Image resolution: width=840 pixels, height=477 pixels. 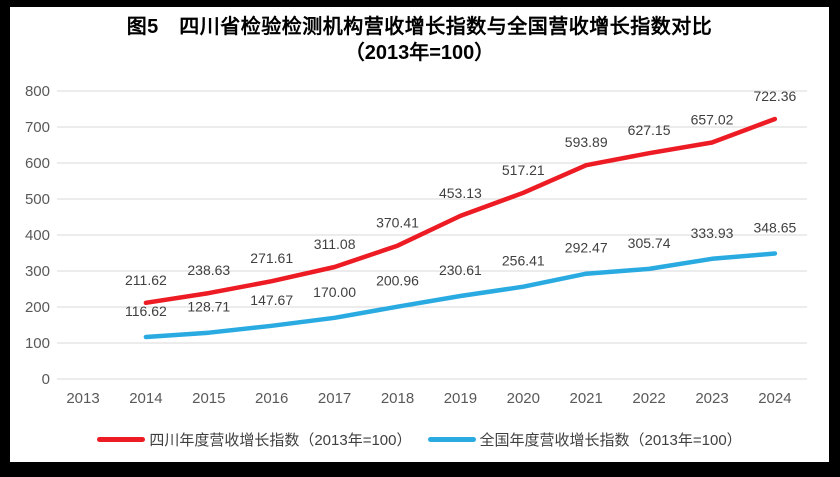 What do you see at coordinates (523, 261) in the screenshot?
I see `data-label-national-2020: 256.41` at bounding box center [523, 261].